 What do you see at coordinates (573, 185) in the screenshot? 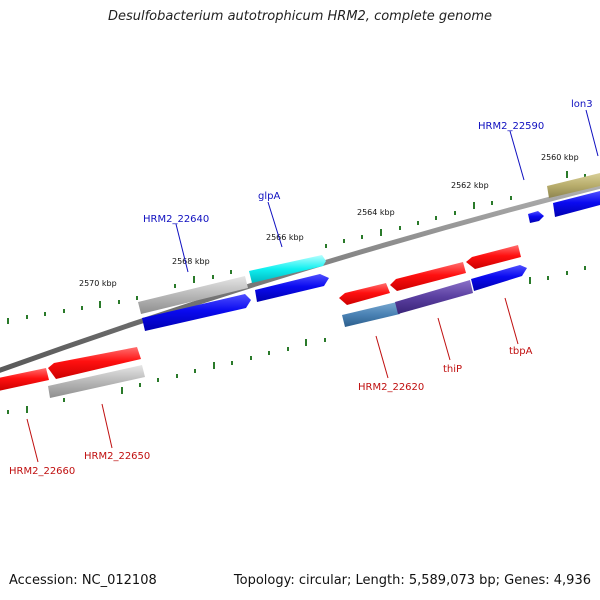
I see `gene-olive-feature` at bounding box center [573, 185].